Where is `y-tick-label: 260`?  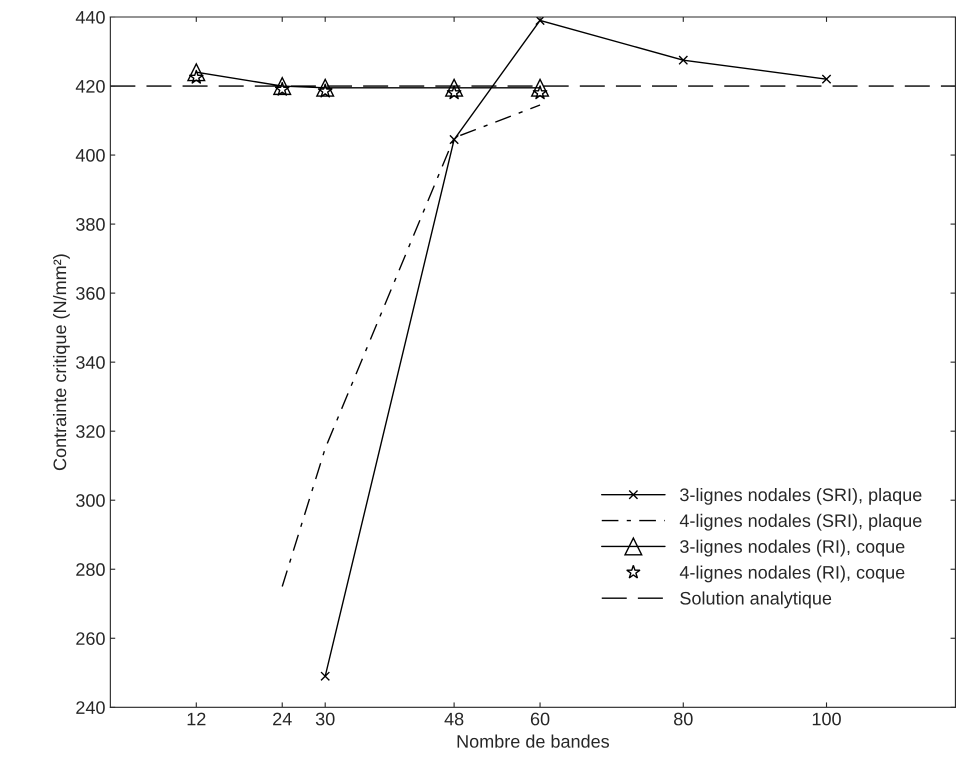
y-tick-label: 260 is located at coordinates (90, 638).